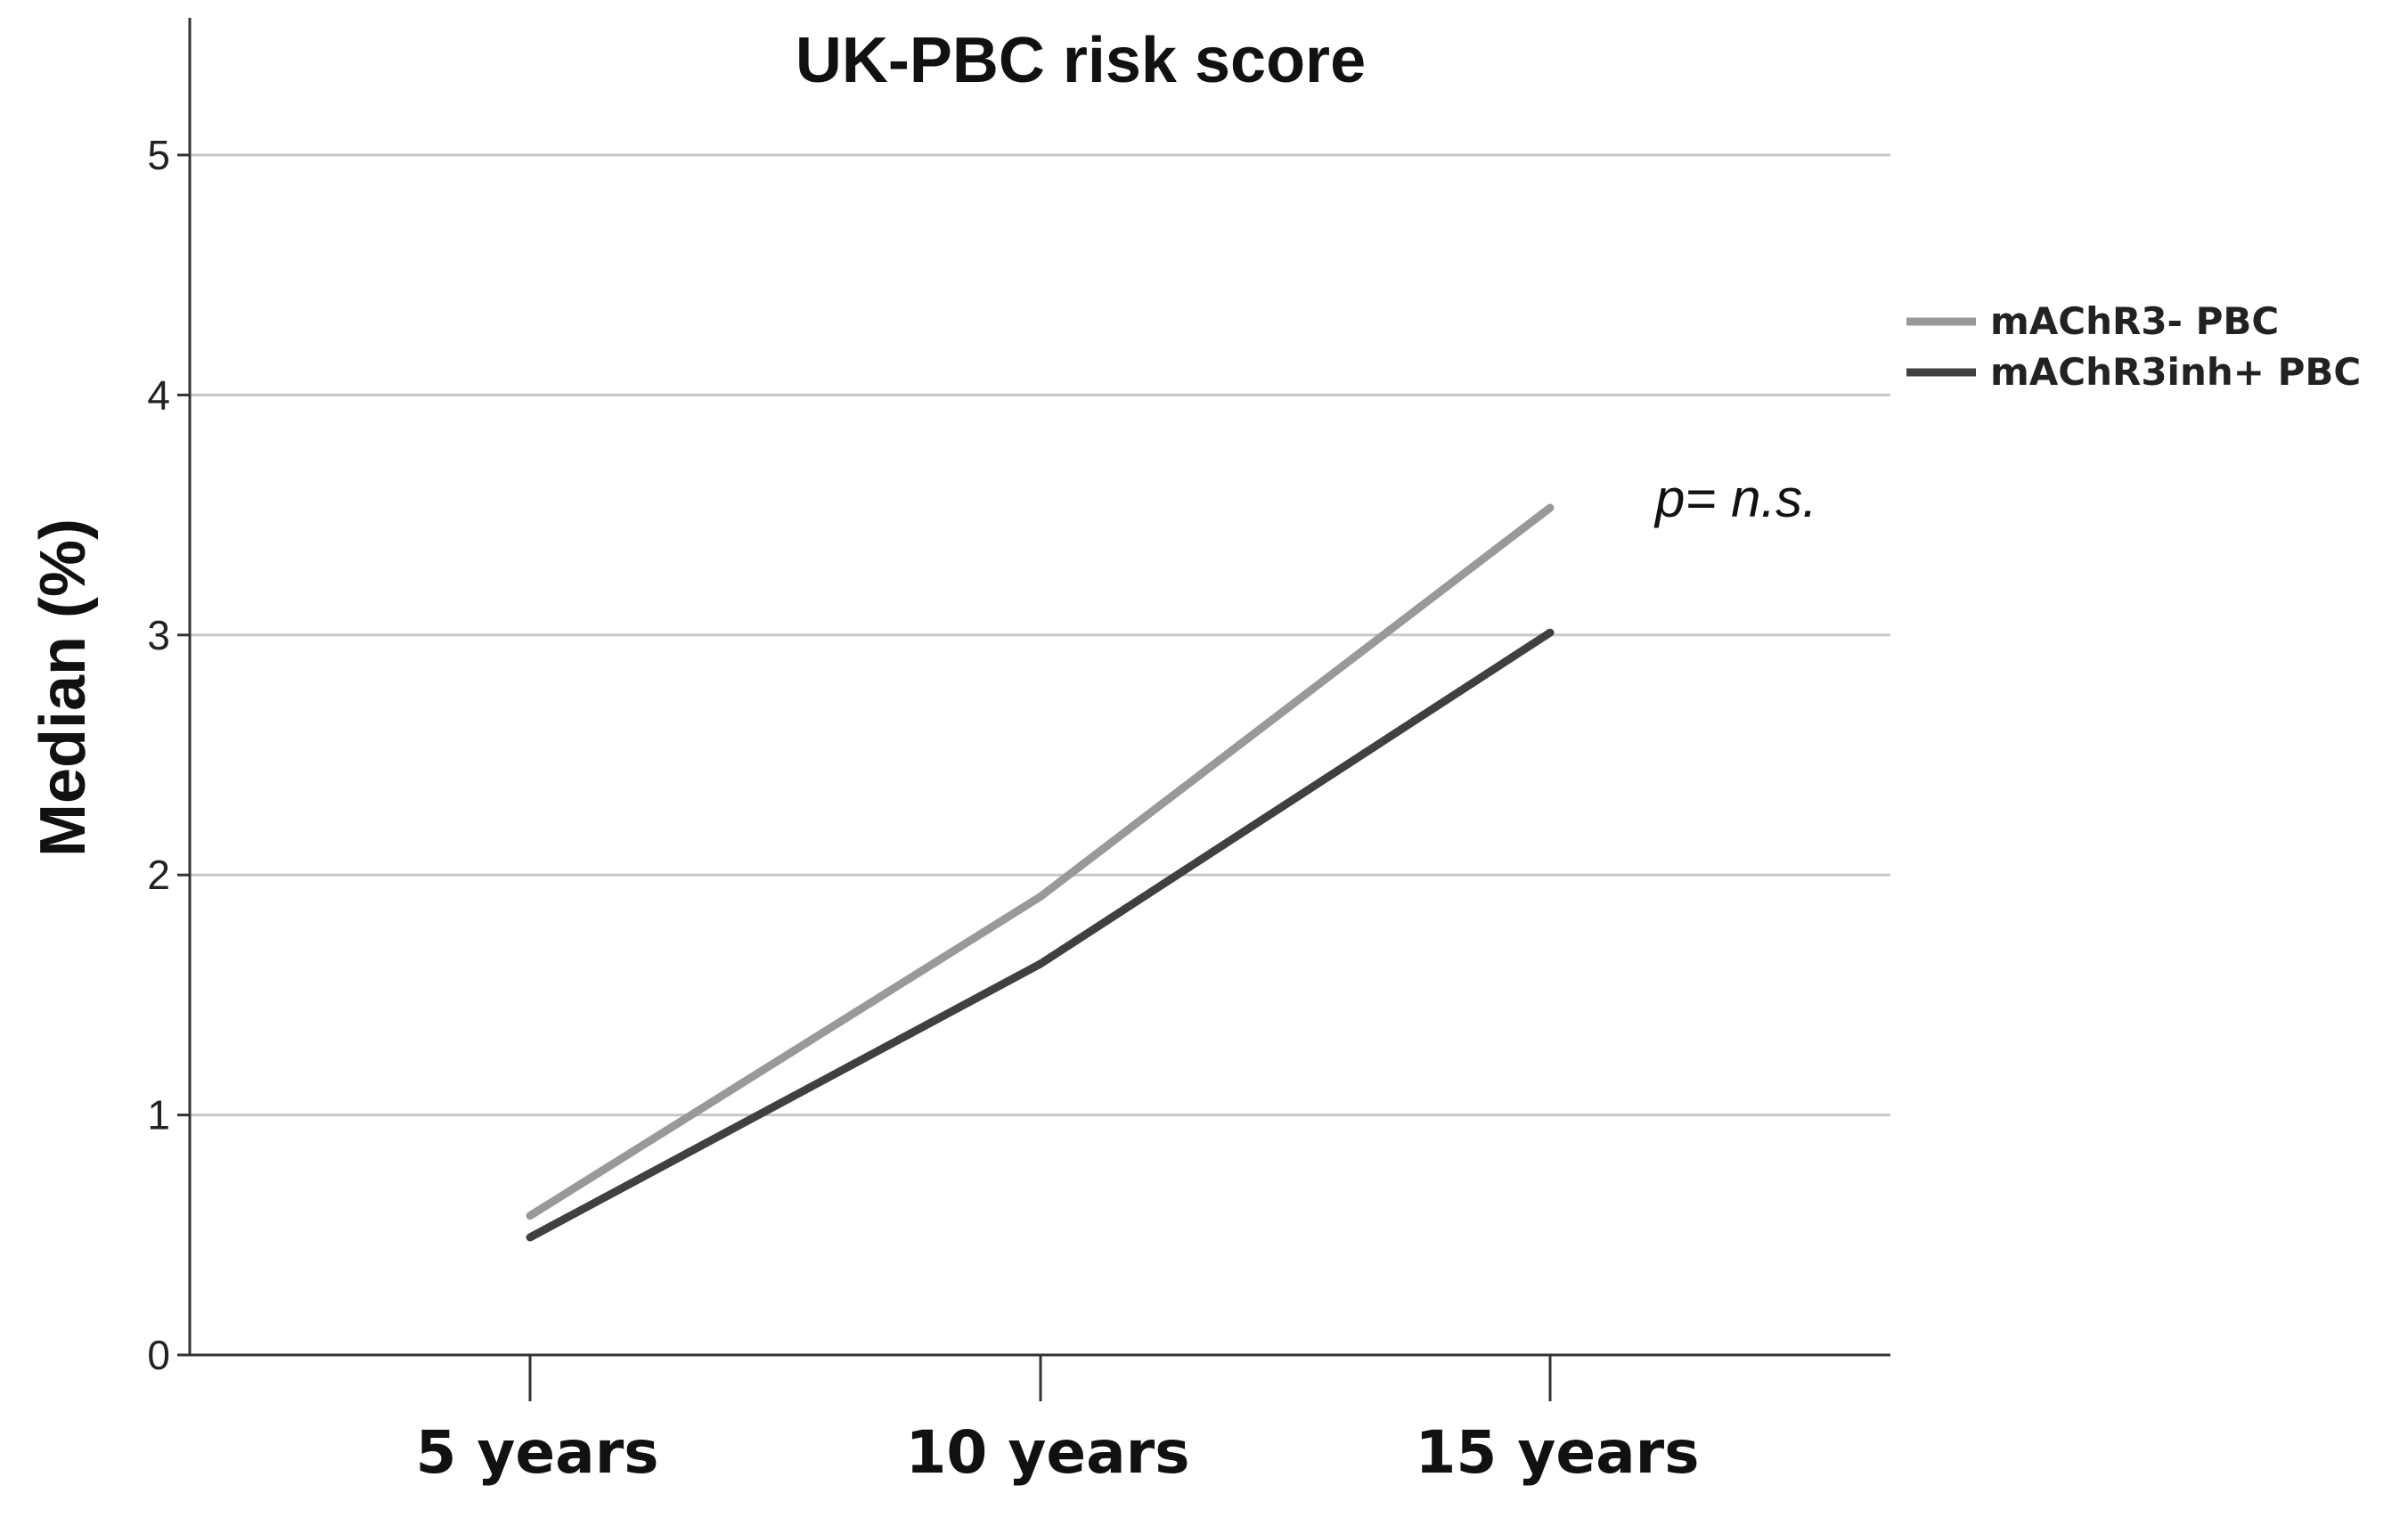 This screenshot has width=2408, height=1518. Describe the element at coordinates (1735, 498) in the screenshot. I see `significance-annotation: p= n.s.` at that location.